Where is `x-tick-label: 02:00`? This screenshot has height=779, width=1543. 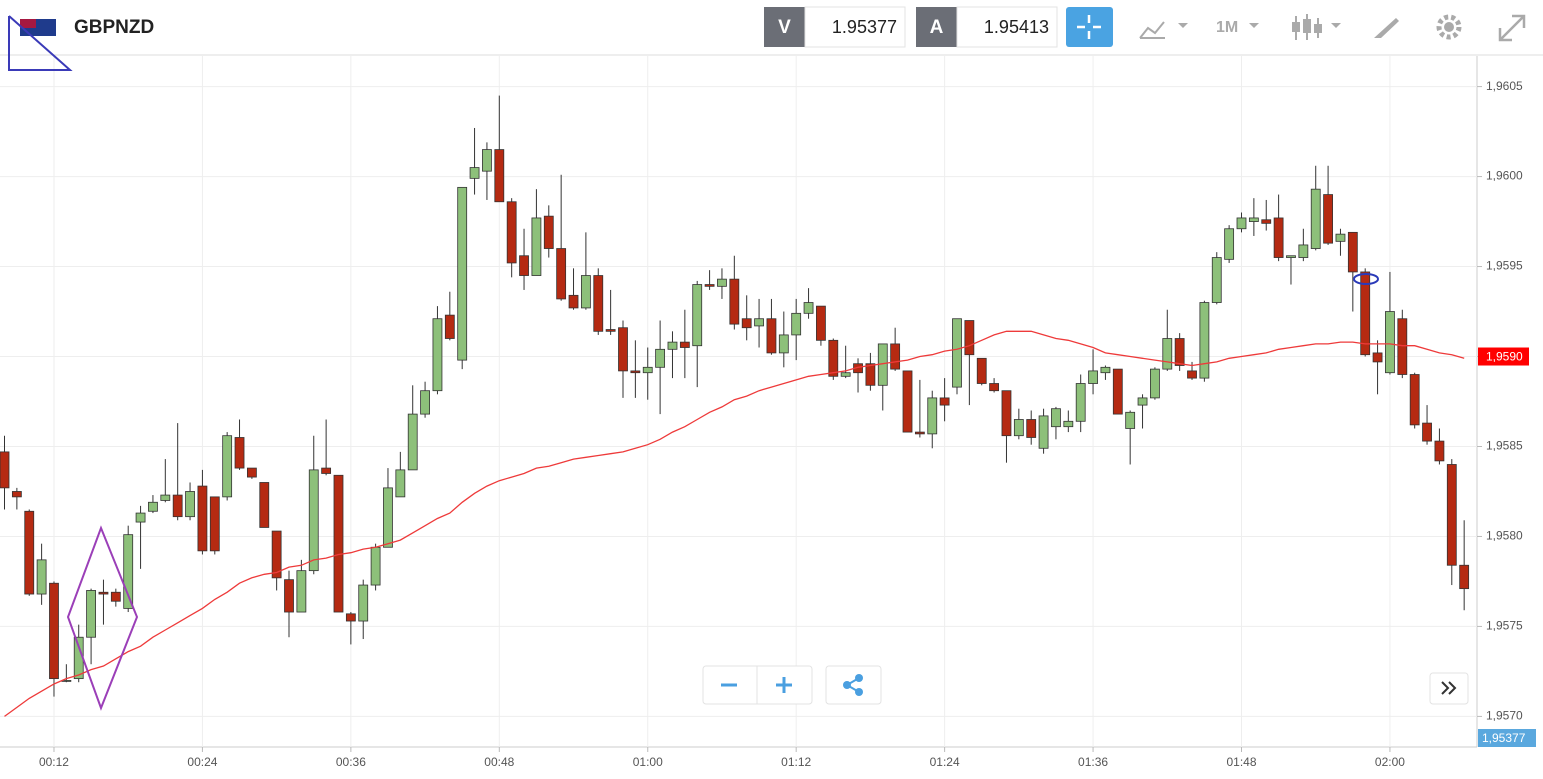 x-tick-label: 02:00 is located at coordinates (1390, 762).